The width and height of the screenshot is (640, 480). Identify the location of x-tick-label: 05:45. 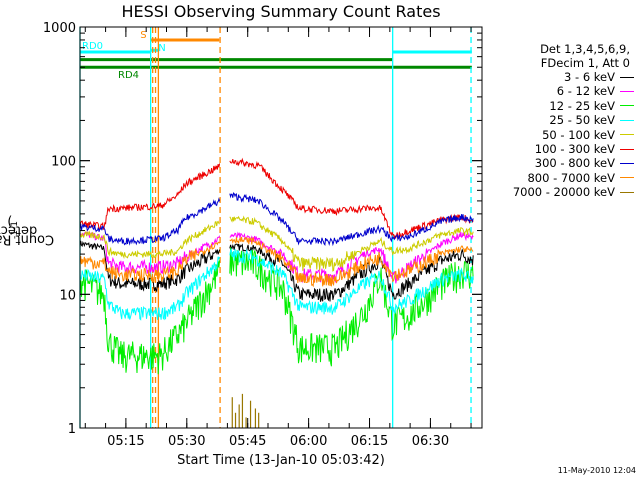
(247, 441).